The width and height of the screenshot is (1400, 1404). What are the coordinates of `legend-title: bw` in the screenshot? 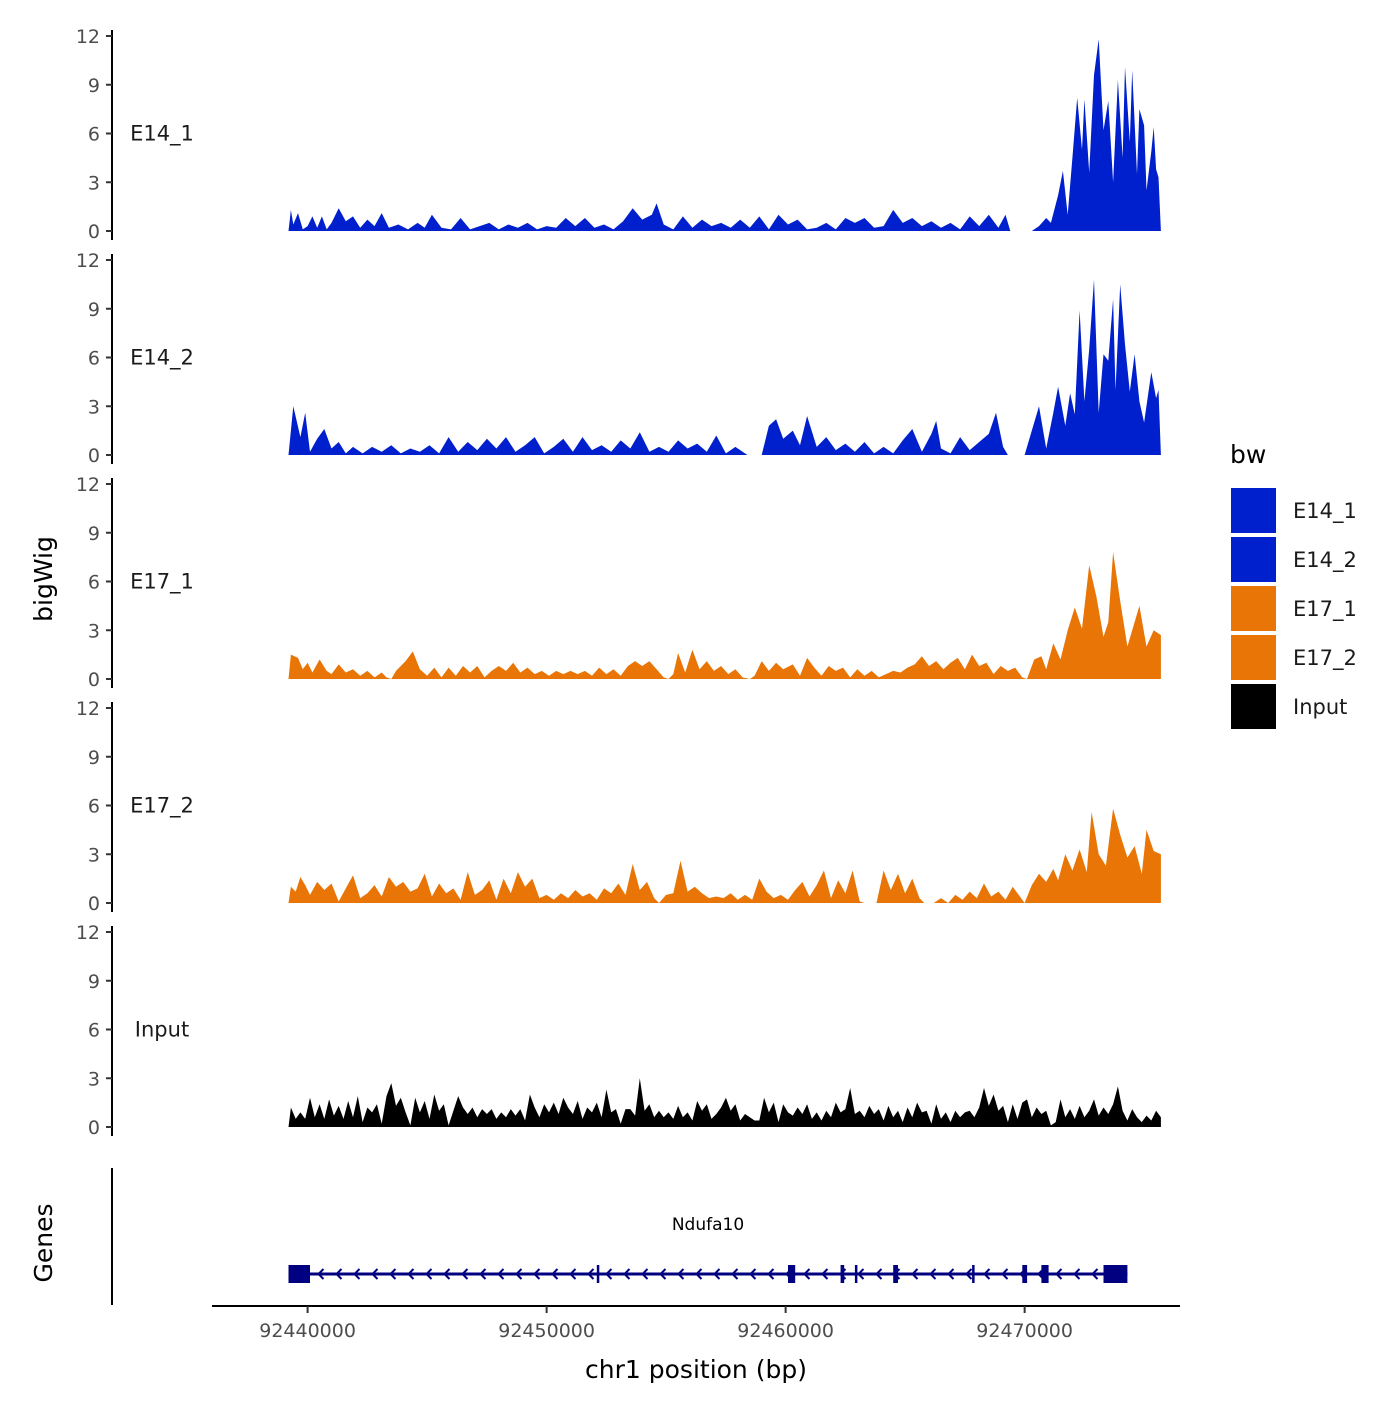 It's located at (1248, 454).